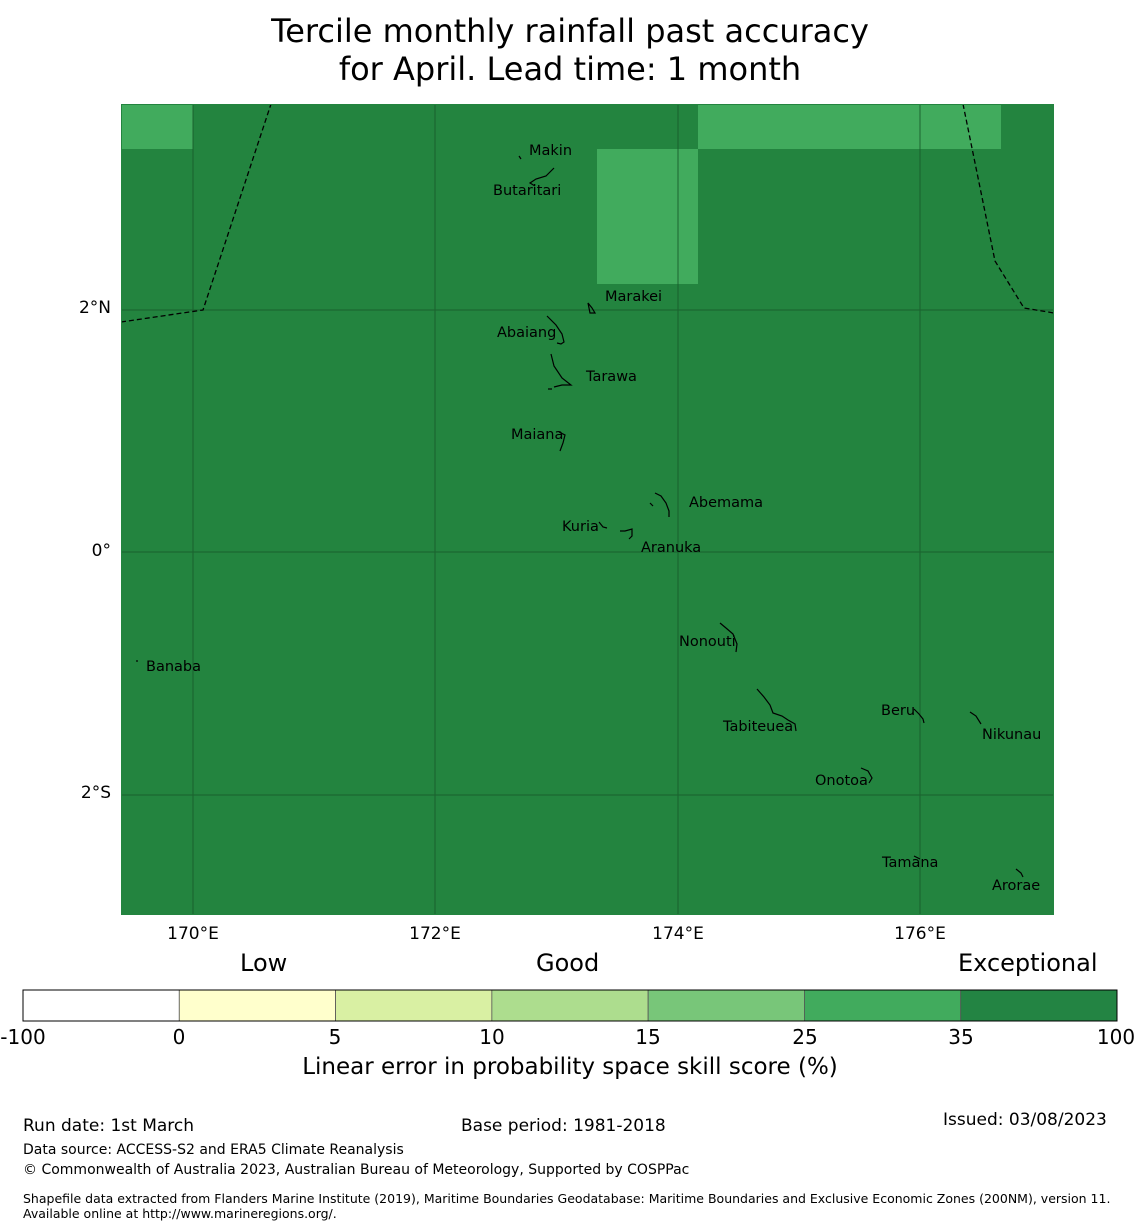 This screenshot has height=1230, width=1140. Describe the element at coordinates (1025, 1120) in the screenshot. I see `issued-date: Issued: 03/08/2023` at that location.